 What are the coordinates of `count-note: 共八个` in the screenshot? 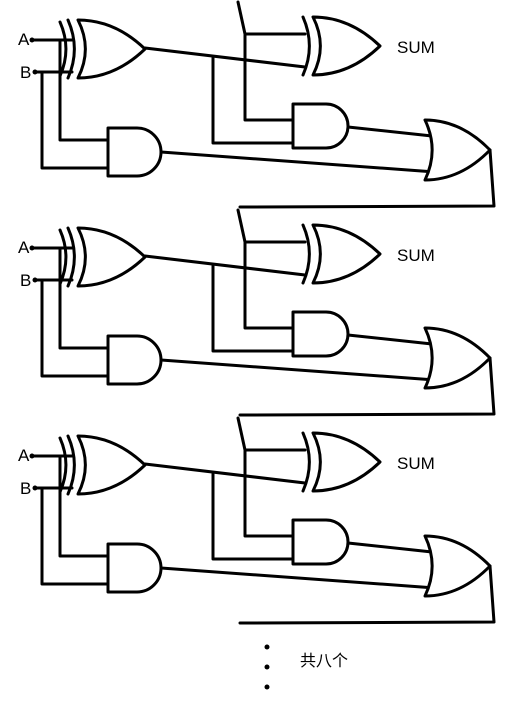 It's located at (324, 660).